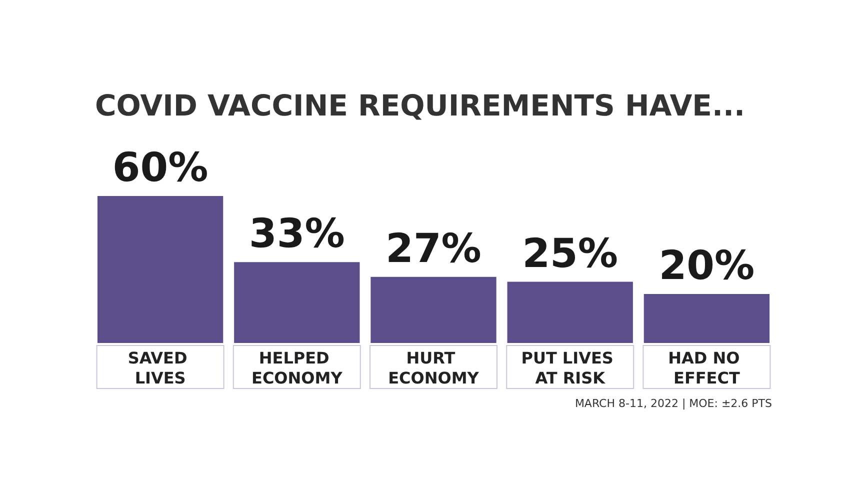  Describe the element at coordinates (434, 249) in the screenshot. I see `data-label: 27%` at that location.